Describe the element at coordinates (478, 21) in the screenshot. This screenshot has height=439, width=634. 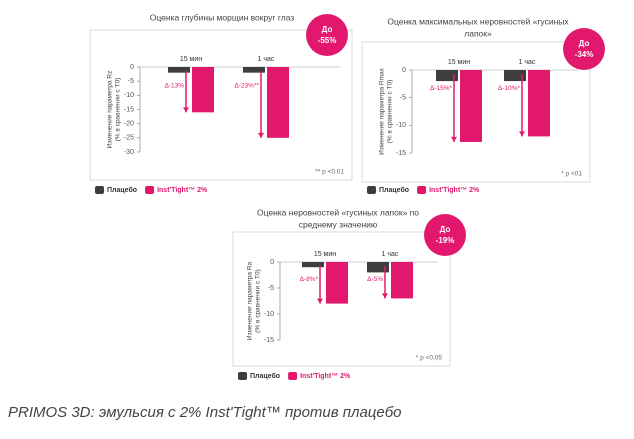
I see `chart-title: Оценка максимальных неровностей «гусиных` at that location.